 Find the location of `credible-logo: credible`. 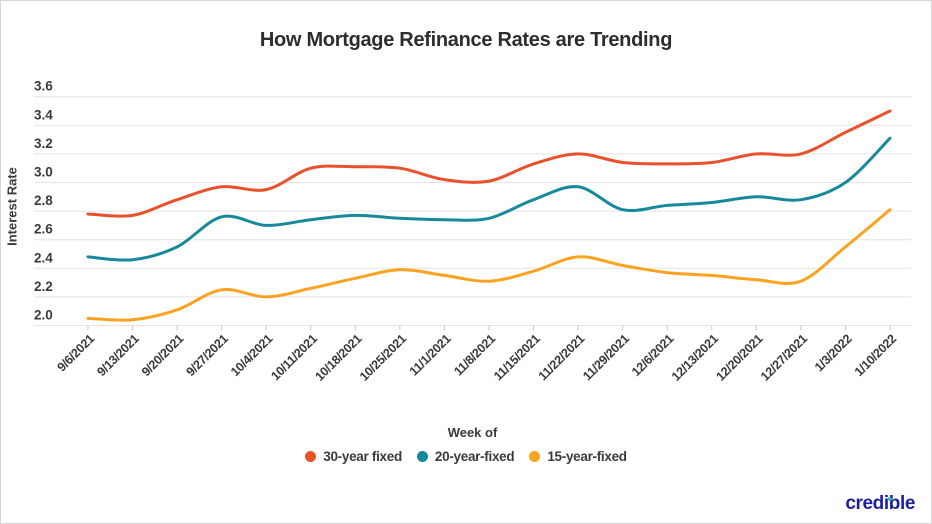

credible-logo: credible is located at coordinates (880, 504).